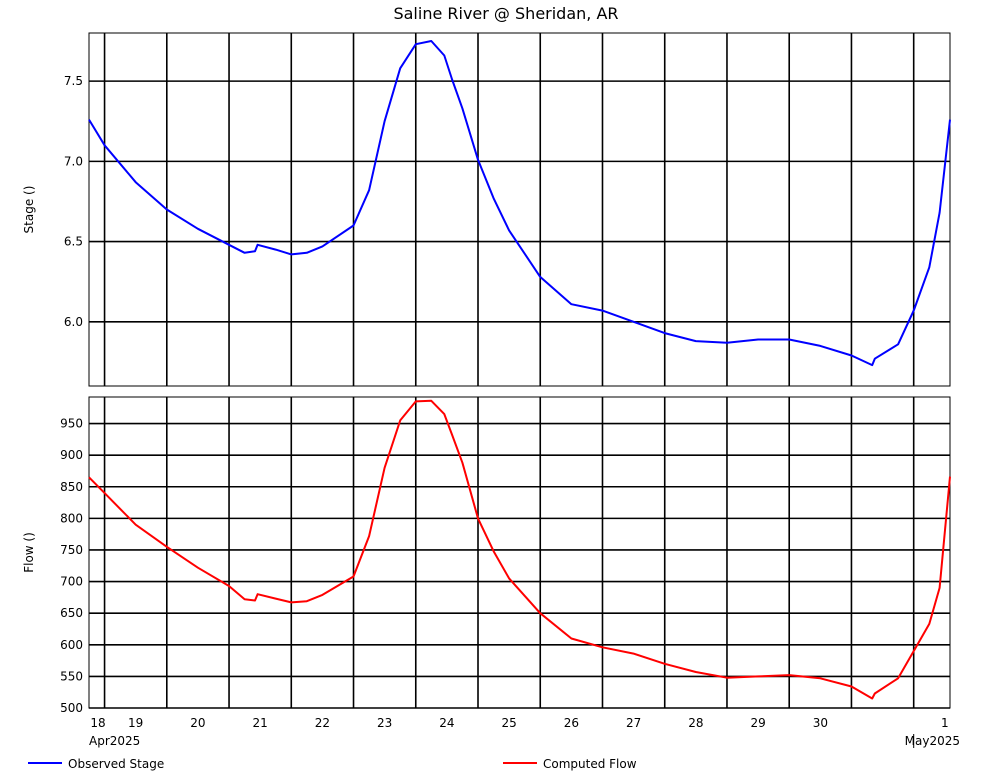  What do you see at coordinates (446, 723) in the screenshot?
I see `x-tick-label: 24` at bounding box center [446, 723].